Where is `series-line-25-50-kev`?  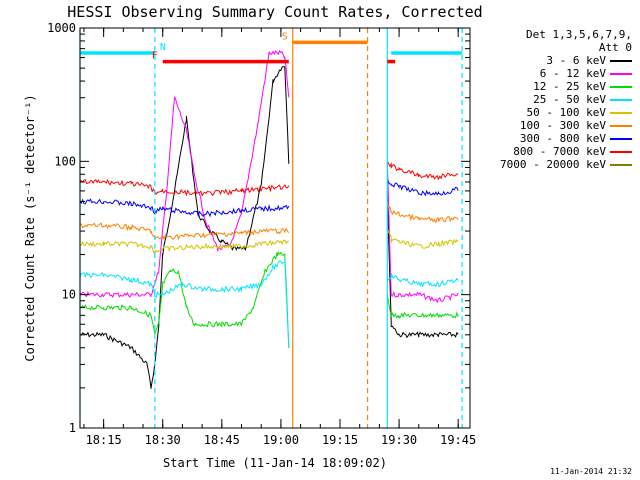 series-line-25-50-kev is located at coordinates (269, 303).